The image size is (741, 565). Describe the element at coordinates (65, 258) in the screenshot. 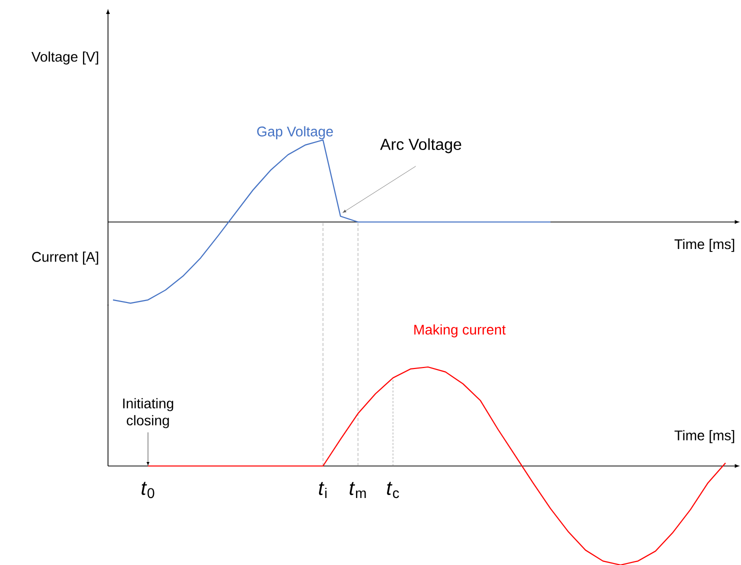

I see `y-axis-title: Current [A]` at that location.